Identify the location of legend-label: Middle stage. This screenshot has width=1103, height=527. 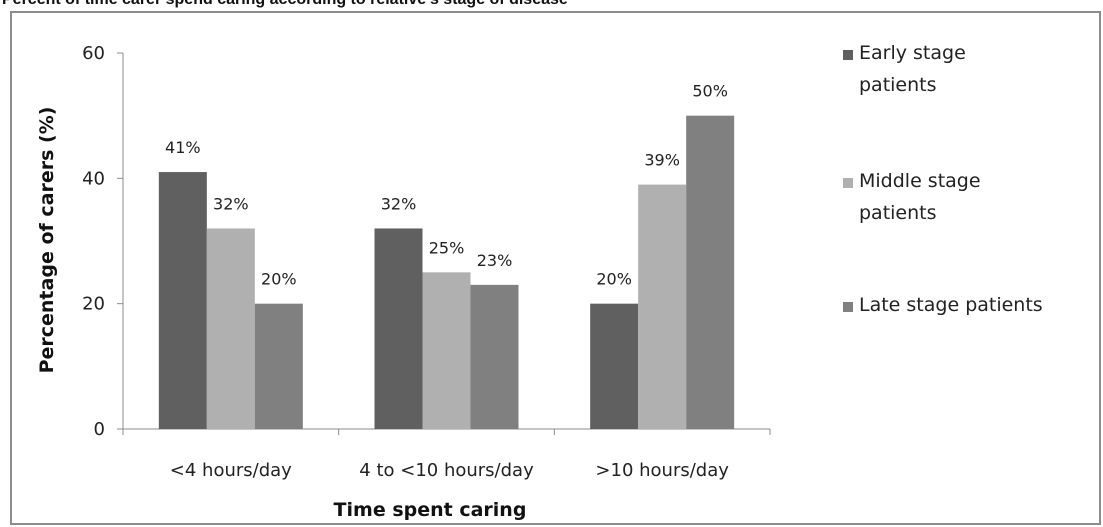
(920, 181).